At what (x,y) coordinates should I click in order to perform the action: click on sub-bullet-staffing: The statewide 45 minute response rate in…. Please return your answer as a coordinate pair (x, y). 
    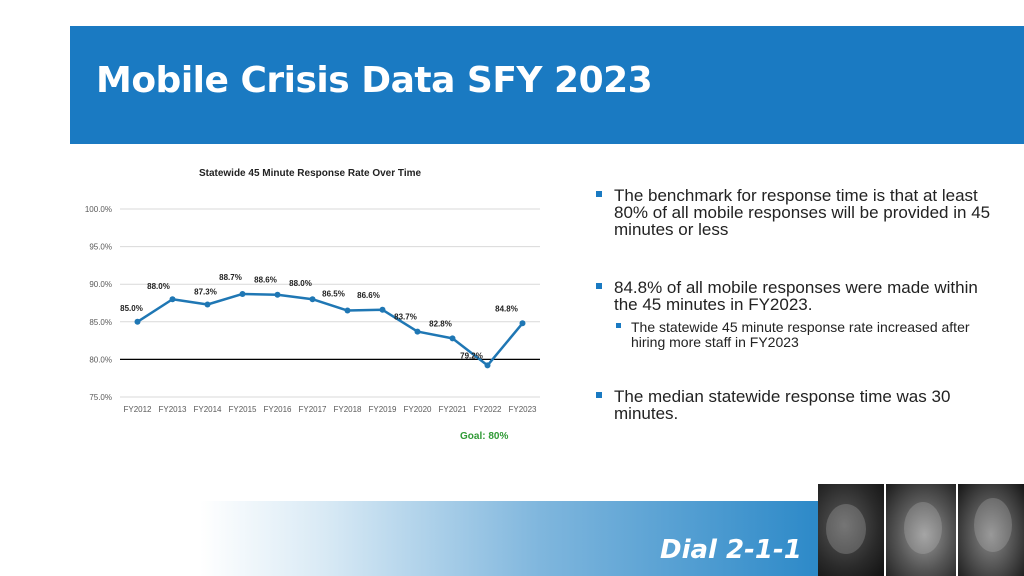
    Looking at the image, I should click on (807, 335).